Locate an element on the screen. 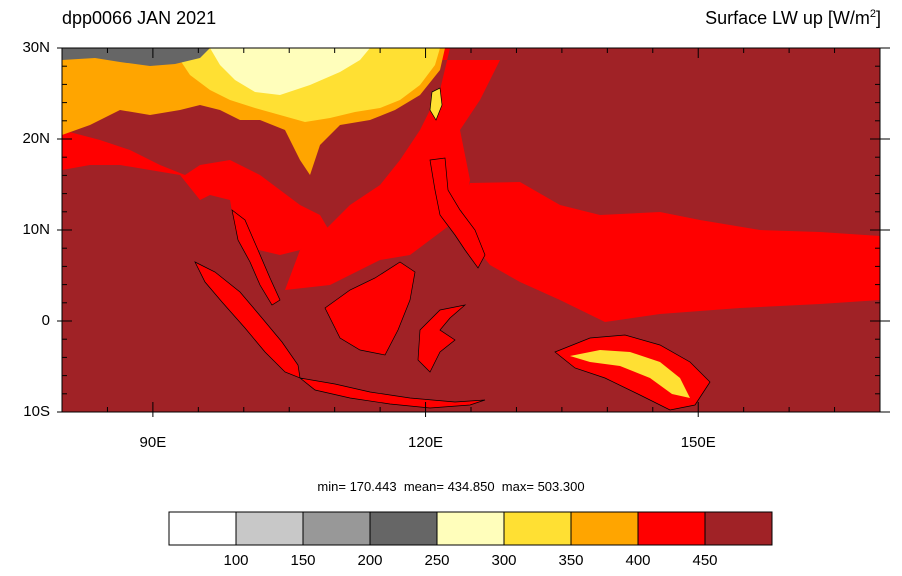  min-value: 170.443 is located at coordinates (373, 486).